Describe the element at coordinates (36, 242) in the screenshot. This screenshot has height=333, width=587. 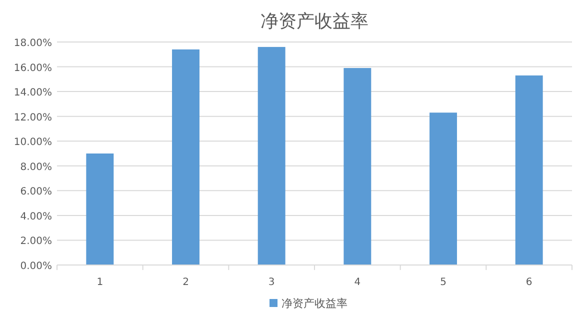
I see `y-tick-label: 2.00%` at that location.